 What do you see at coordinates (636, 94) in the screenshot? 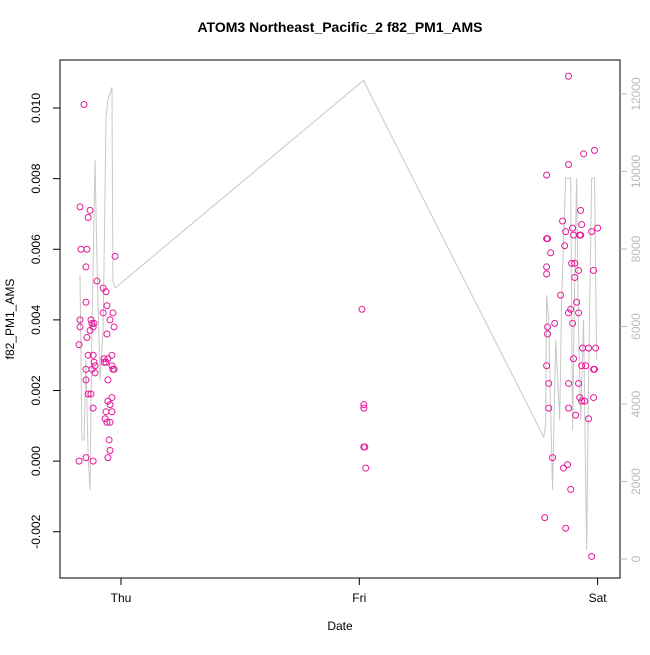
I see `y2-tick-label: 12000` at bounding box center [636, 94].